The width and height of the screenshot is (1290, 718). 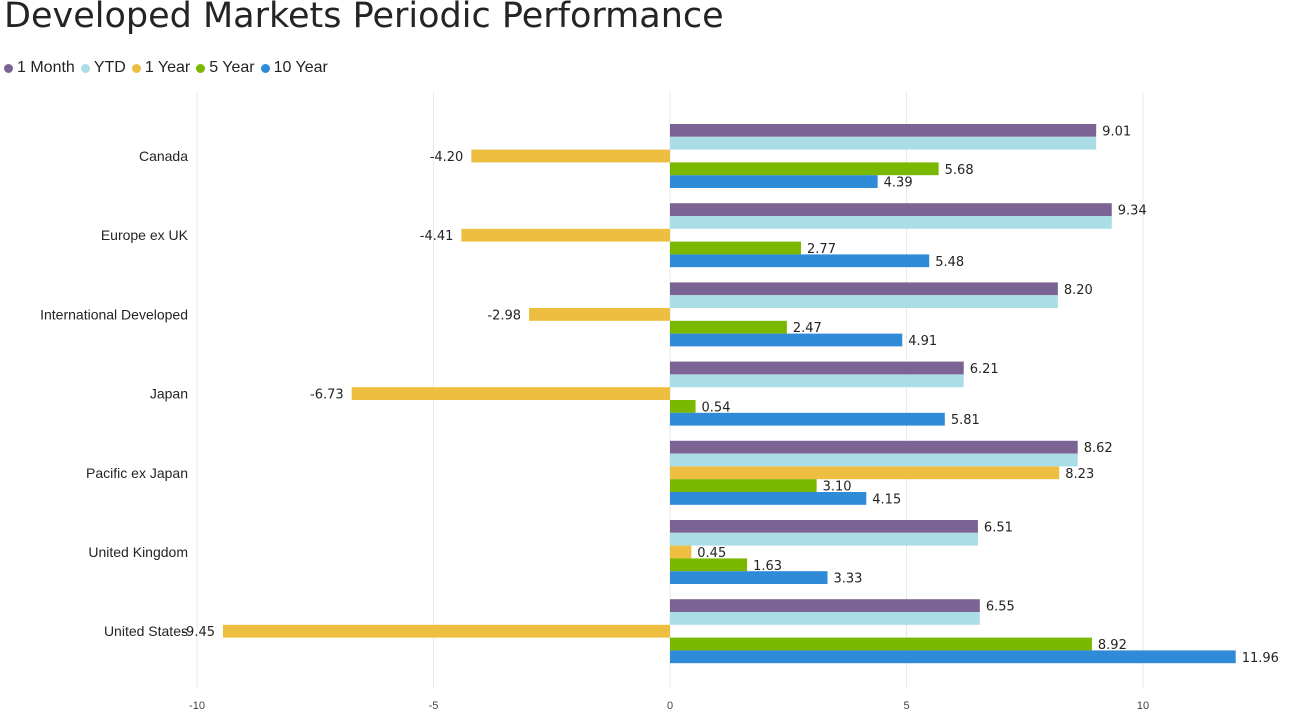 I want to click on bar-ytd-international-developed, so click(x=864, y=301).